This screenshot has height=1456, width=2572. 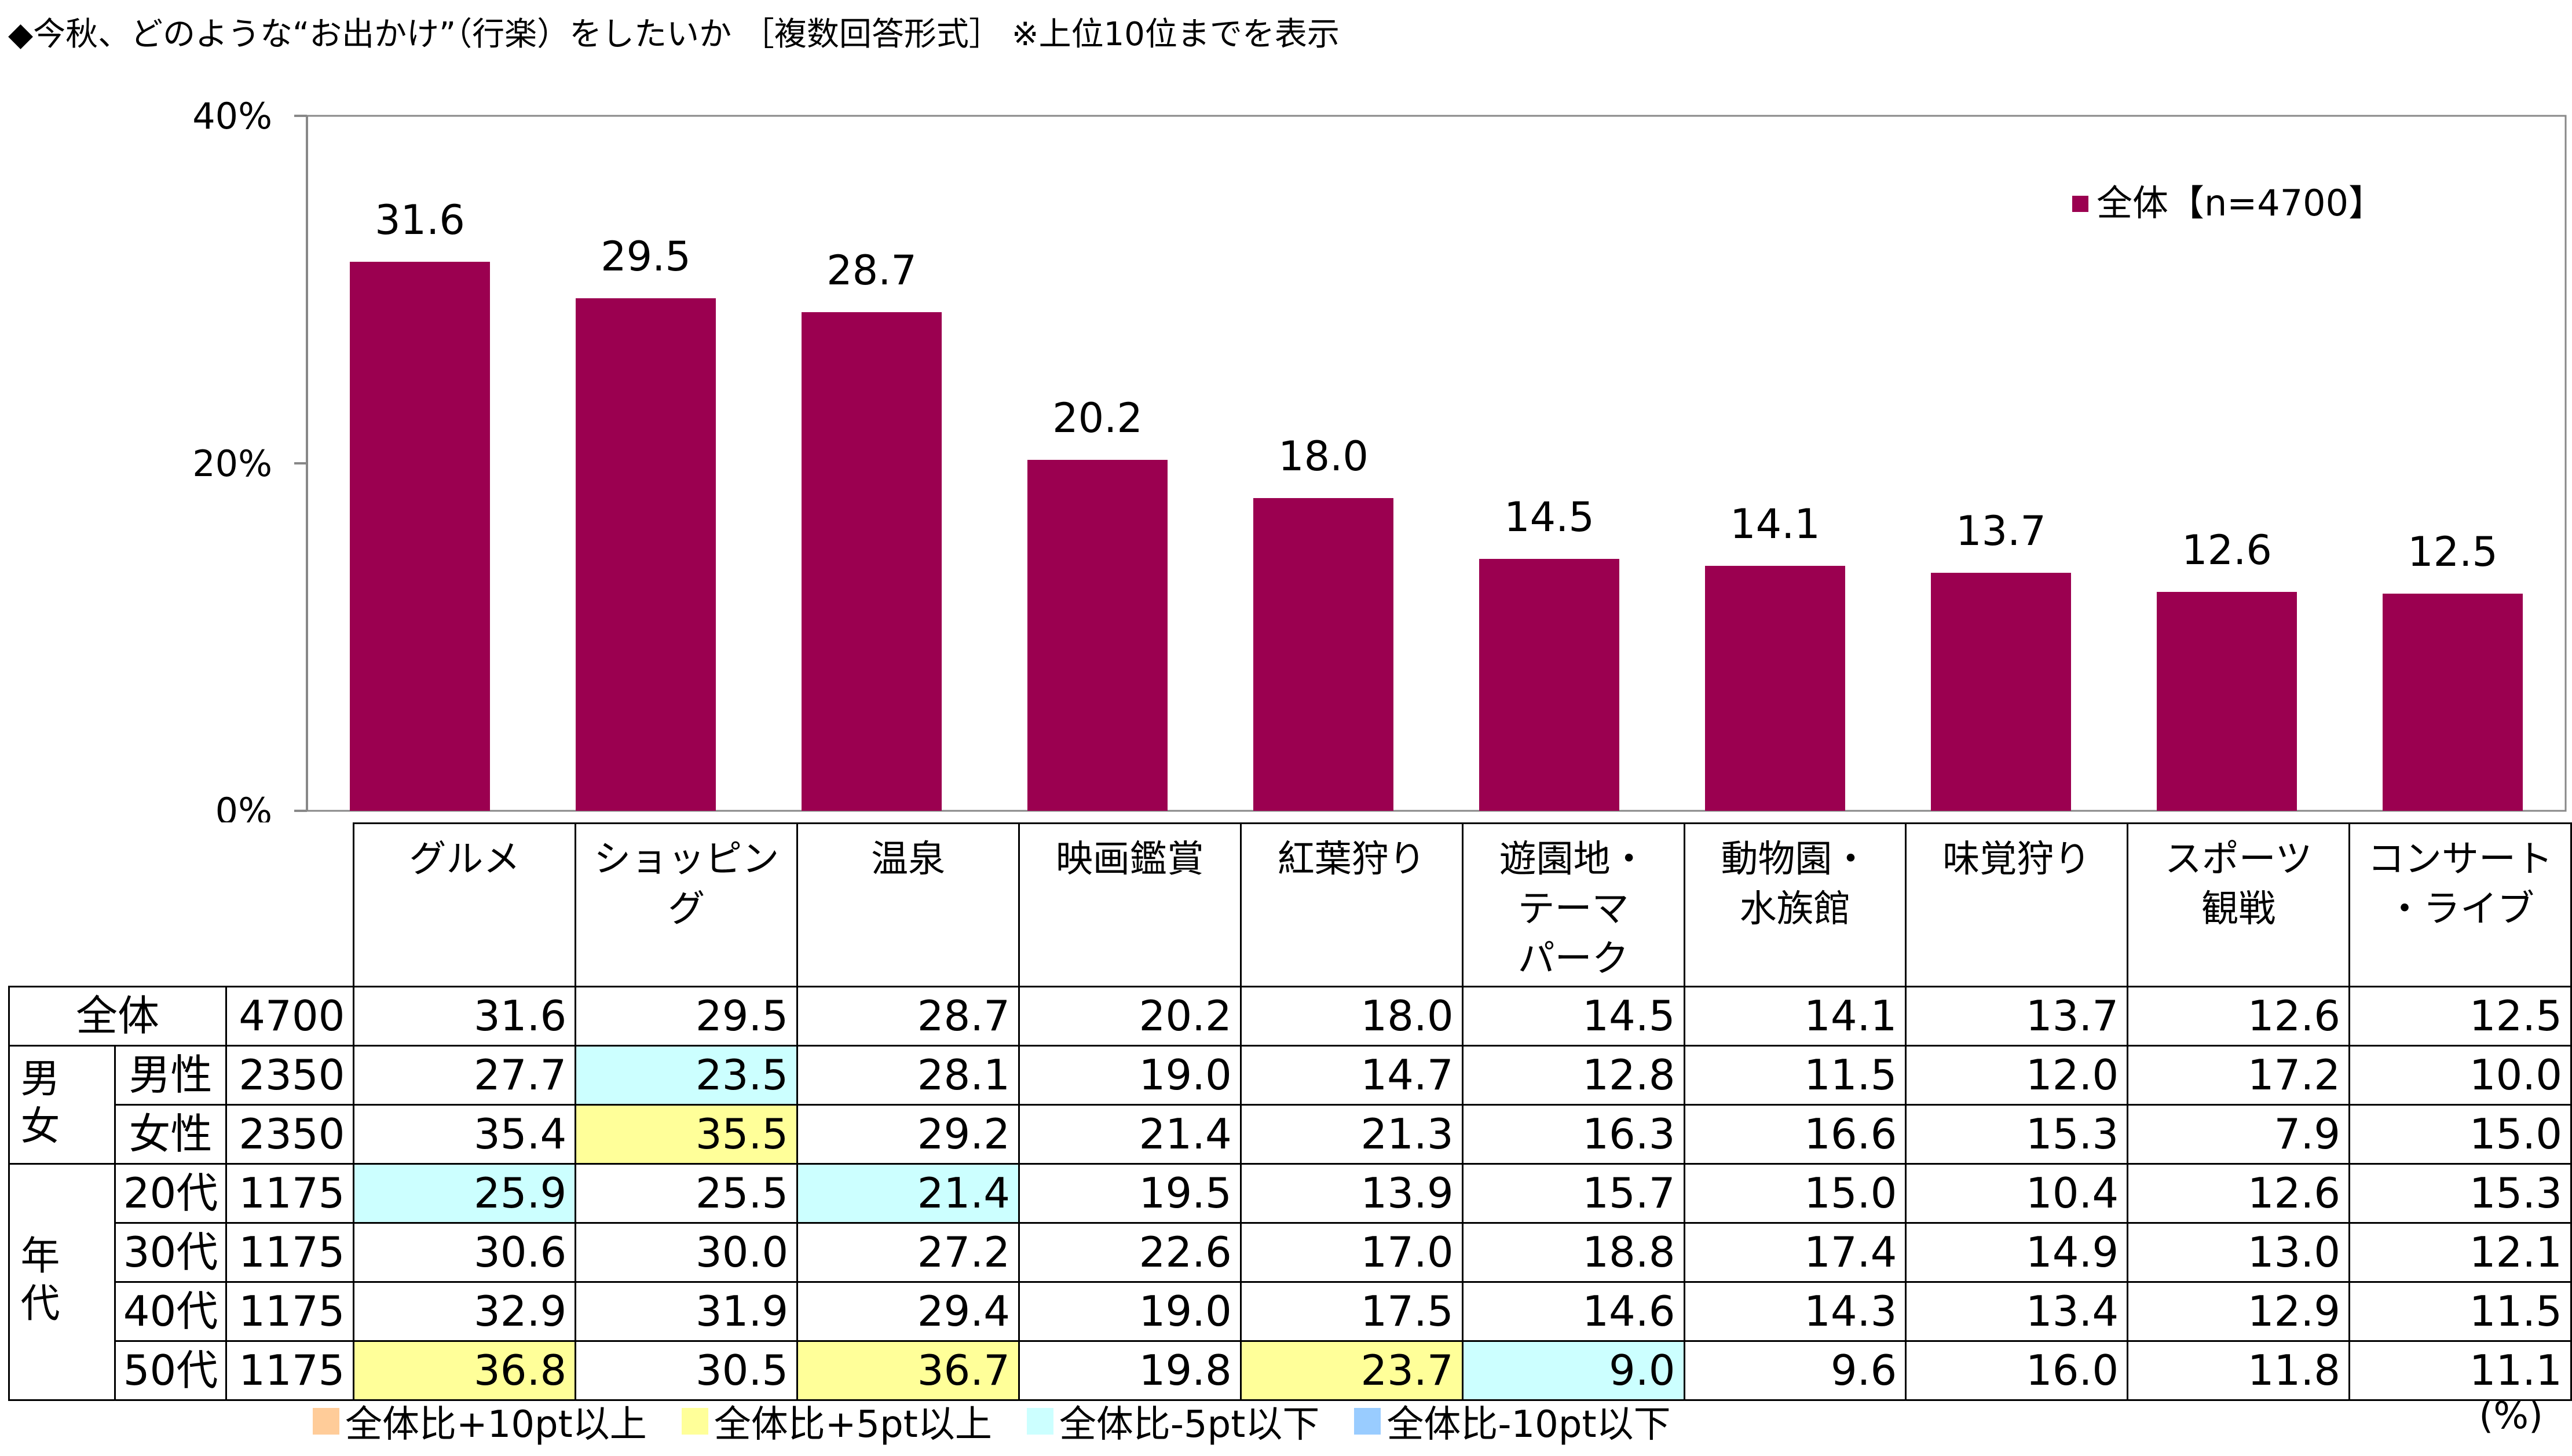 What do you see at coordinates (1512, 1422) in the screenshot?
I see `highlight-legend-item: 全体比-10pt以下` at bounding box center [1512, 1422].